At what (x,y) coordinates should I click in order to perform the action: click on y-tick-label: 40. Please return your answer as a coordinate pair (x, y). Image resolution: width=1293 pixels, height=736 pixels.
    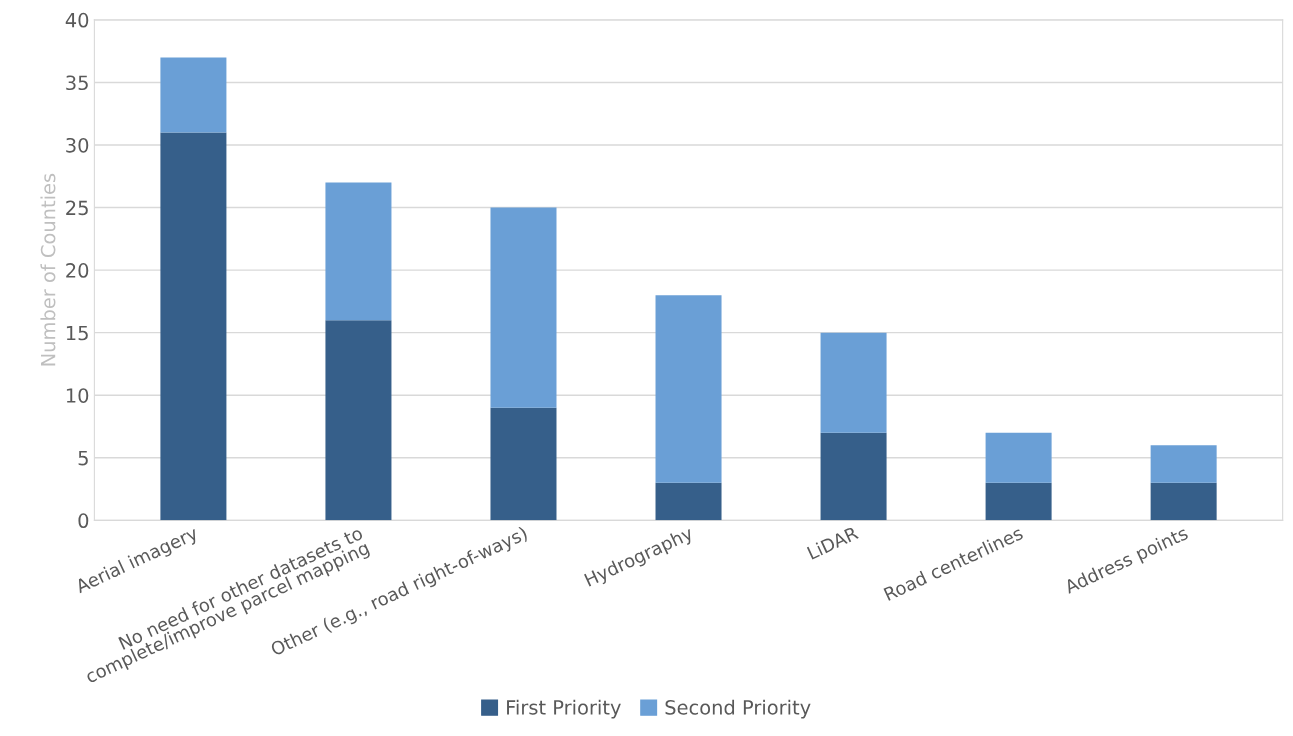
    Looking at the image, I should click on (77, 20).